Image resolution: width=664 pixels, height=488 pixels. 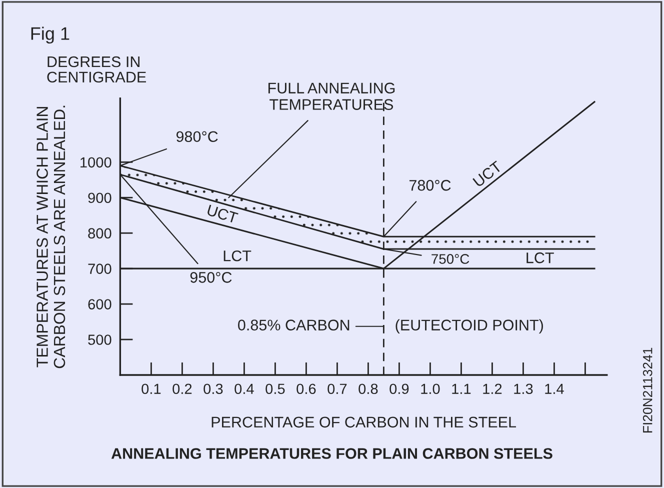 I want to click on y-axis-title: TEMPERATURES AT WHICH PLAIN CARBON STEELS ARE ANNEALED., so click(x=51, y=237).